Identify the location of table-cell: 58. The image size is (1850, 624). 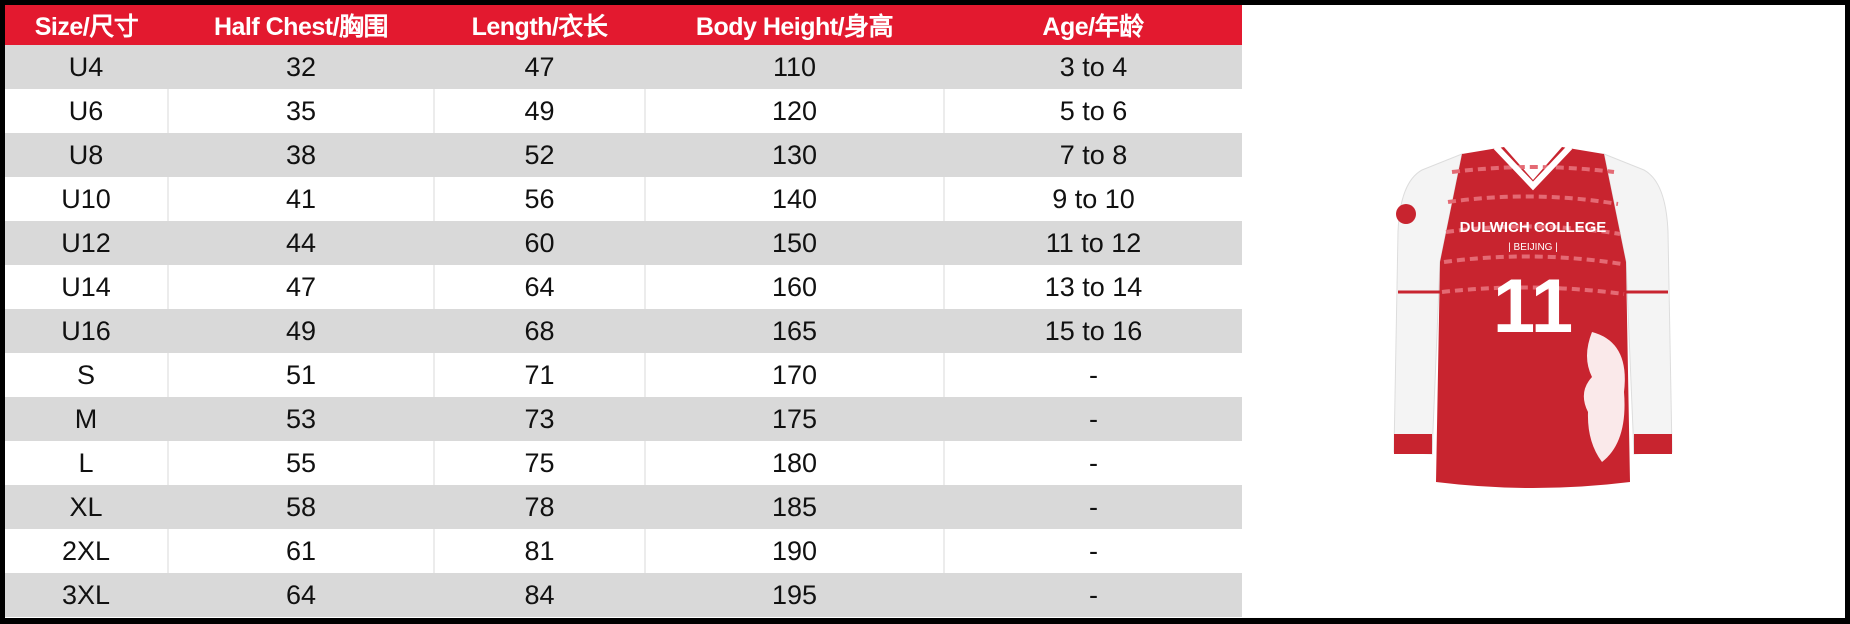
(301, 507).